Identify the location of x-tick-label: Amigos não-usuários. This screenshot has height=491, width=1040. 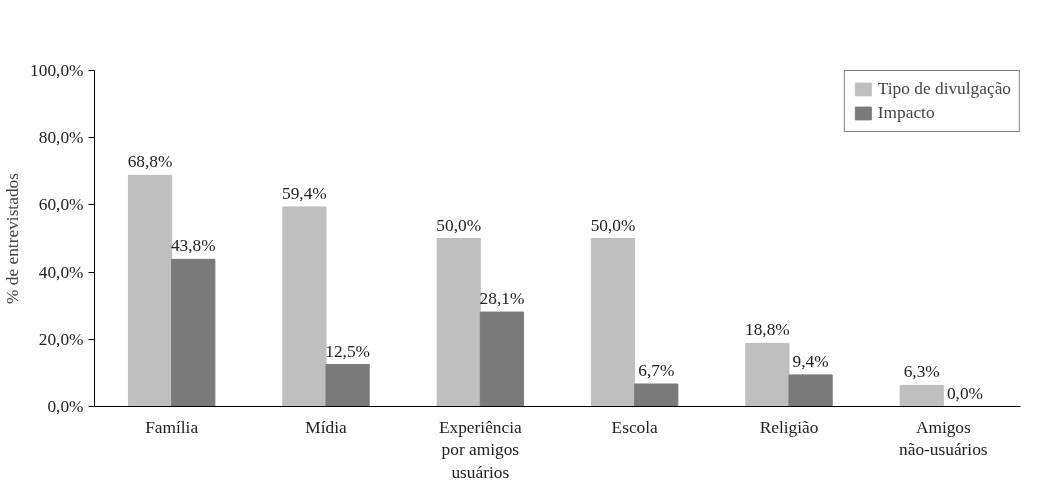
(943, 438).